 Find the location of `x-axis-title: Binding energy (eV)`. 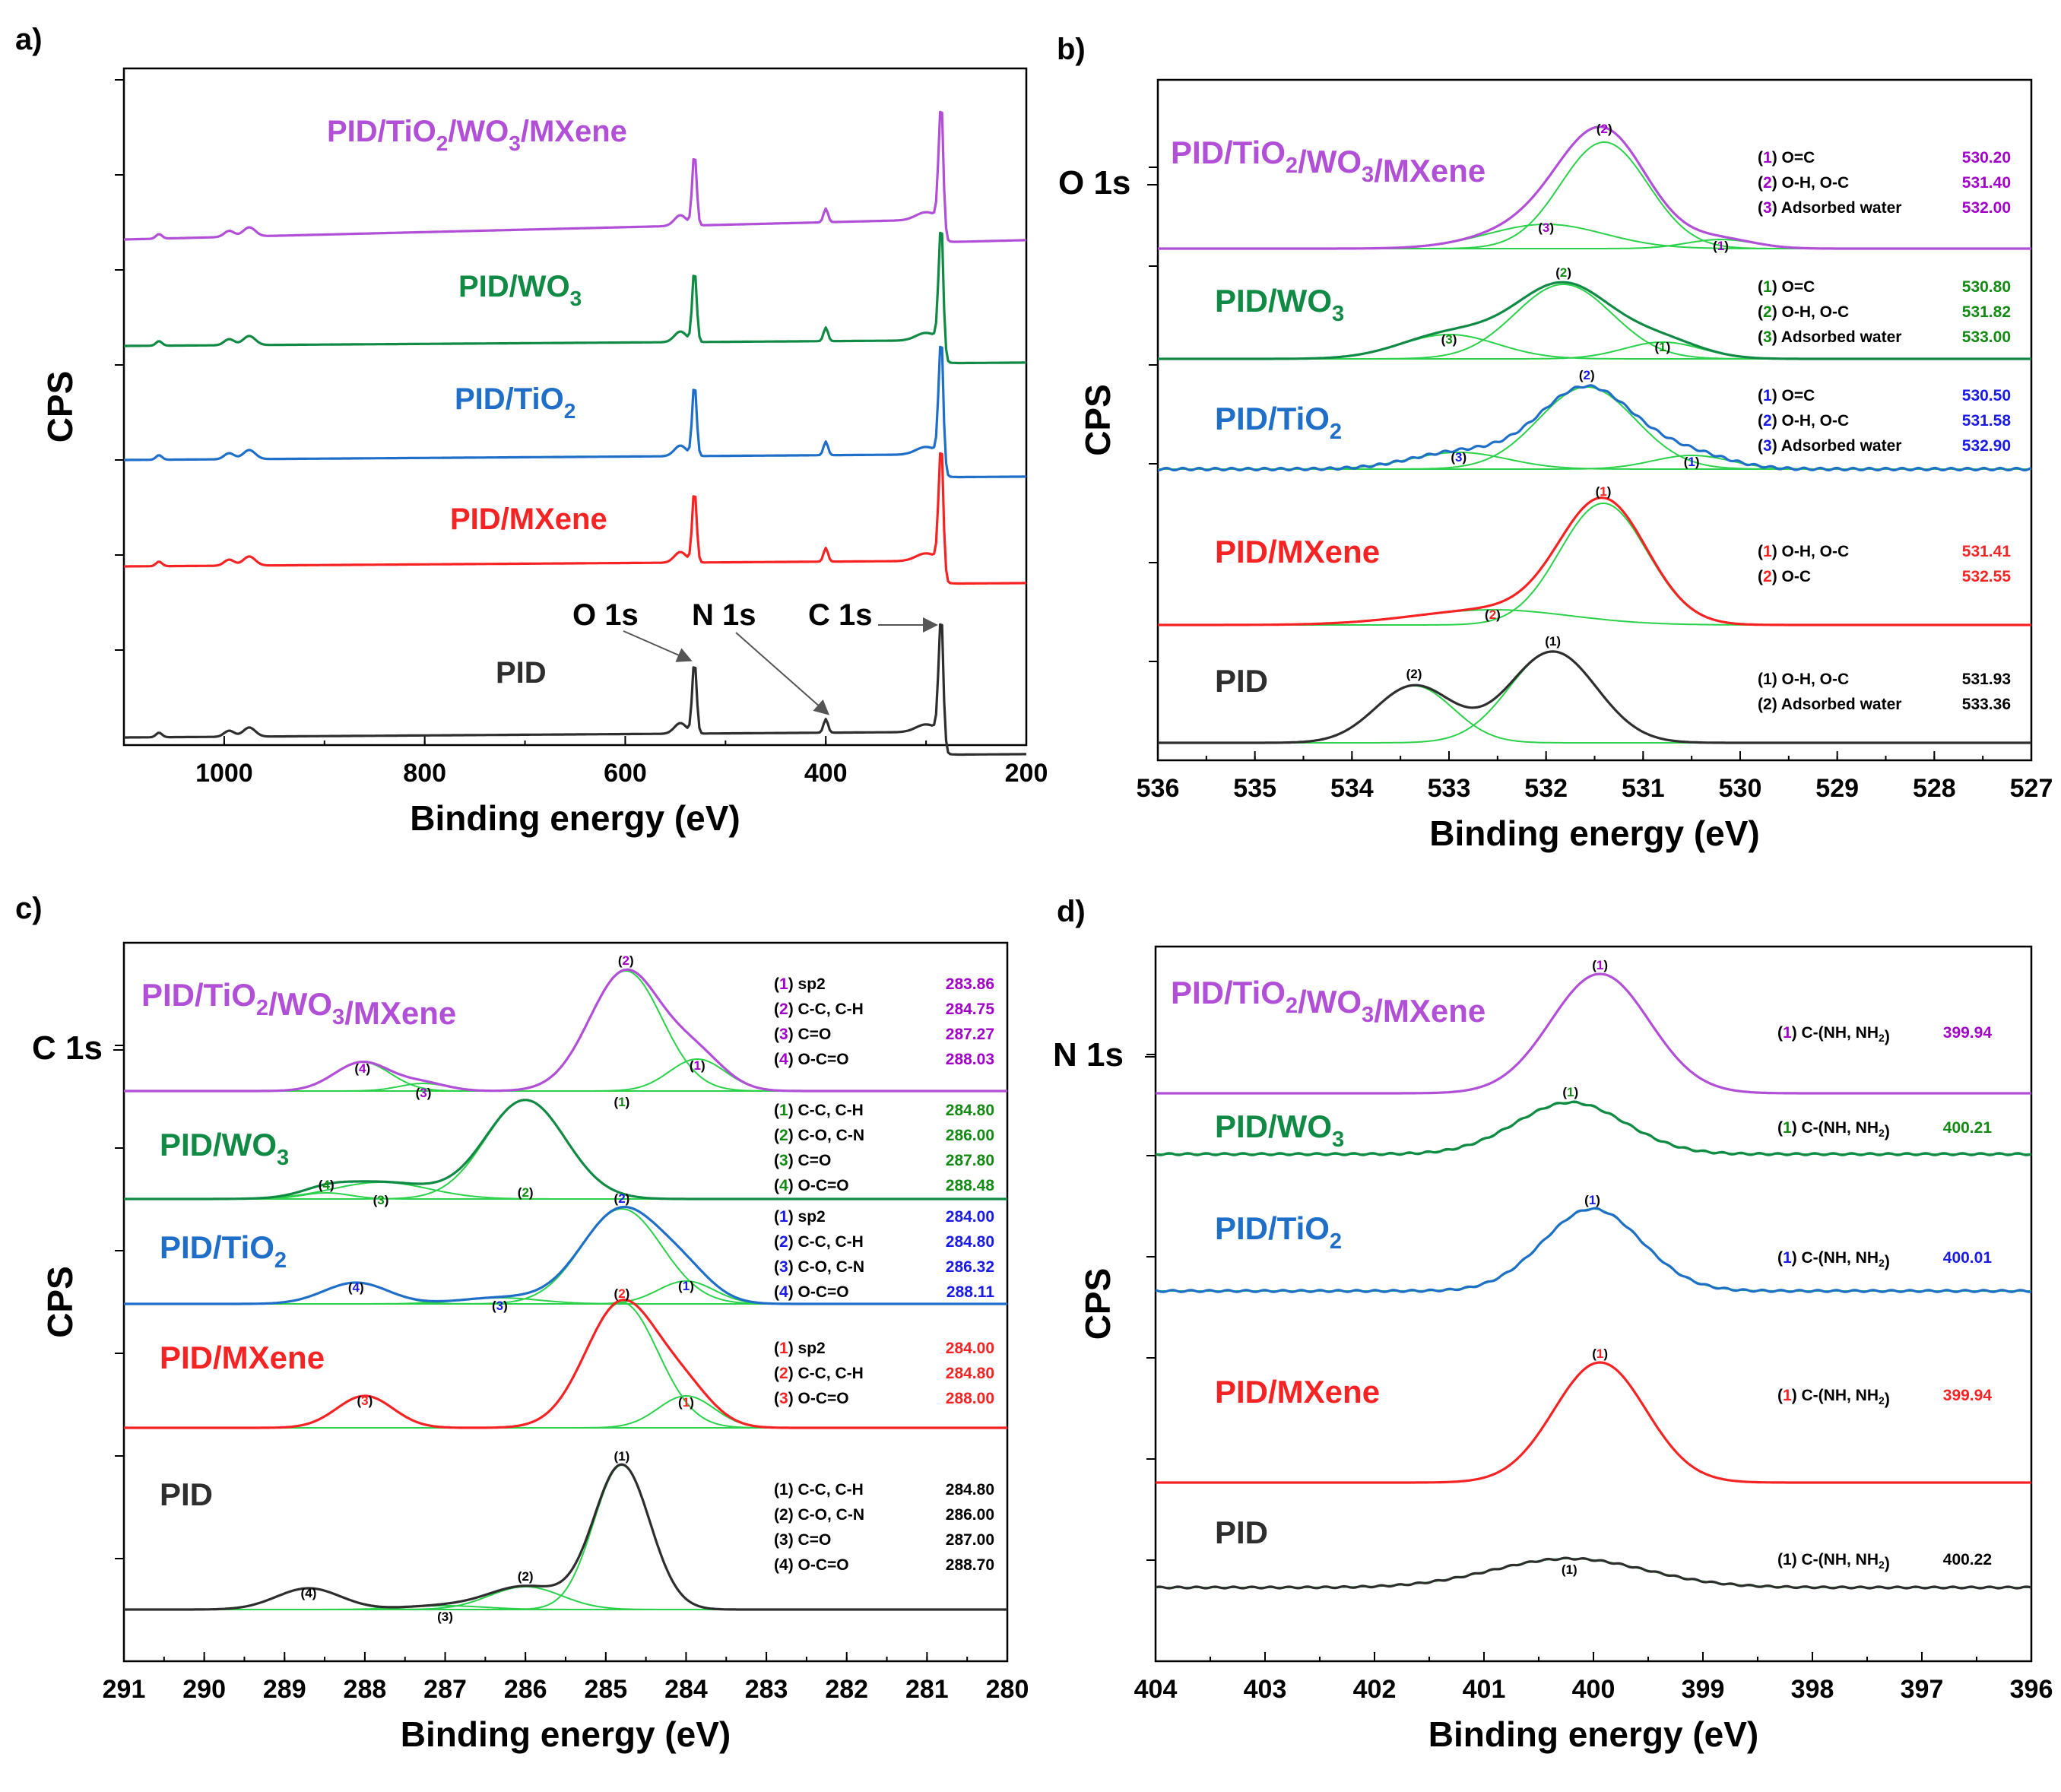

x-axis-title: Binding energy (eV) is located at coordinates (575, 818).